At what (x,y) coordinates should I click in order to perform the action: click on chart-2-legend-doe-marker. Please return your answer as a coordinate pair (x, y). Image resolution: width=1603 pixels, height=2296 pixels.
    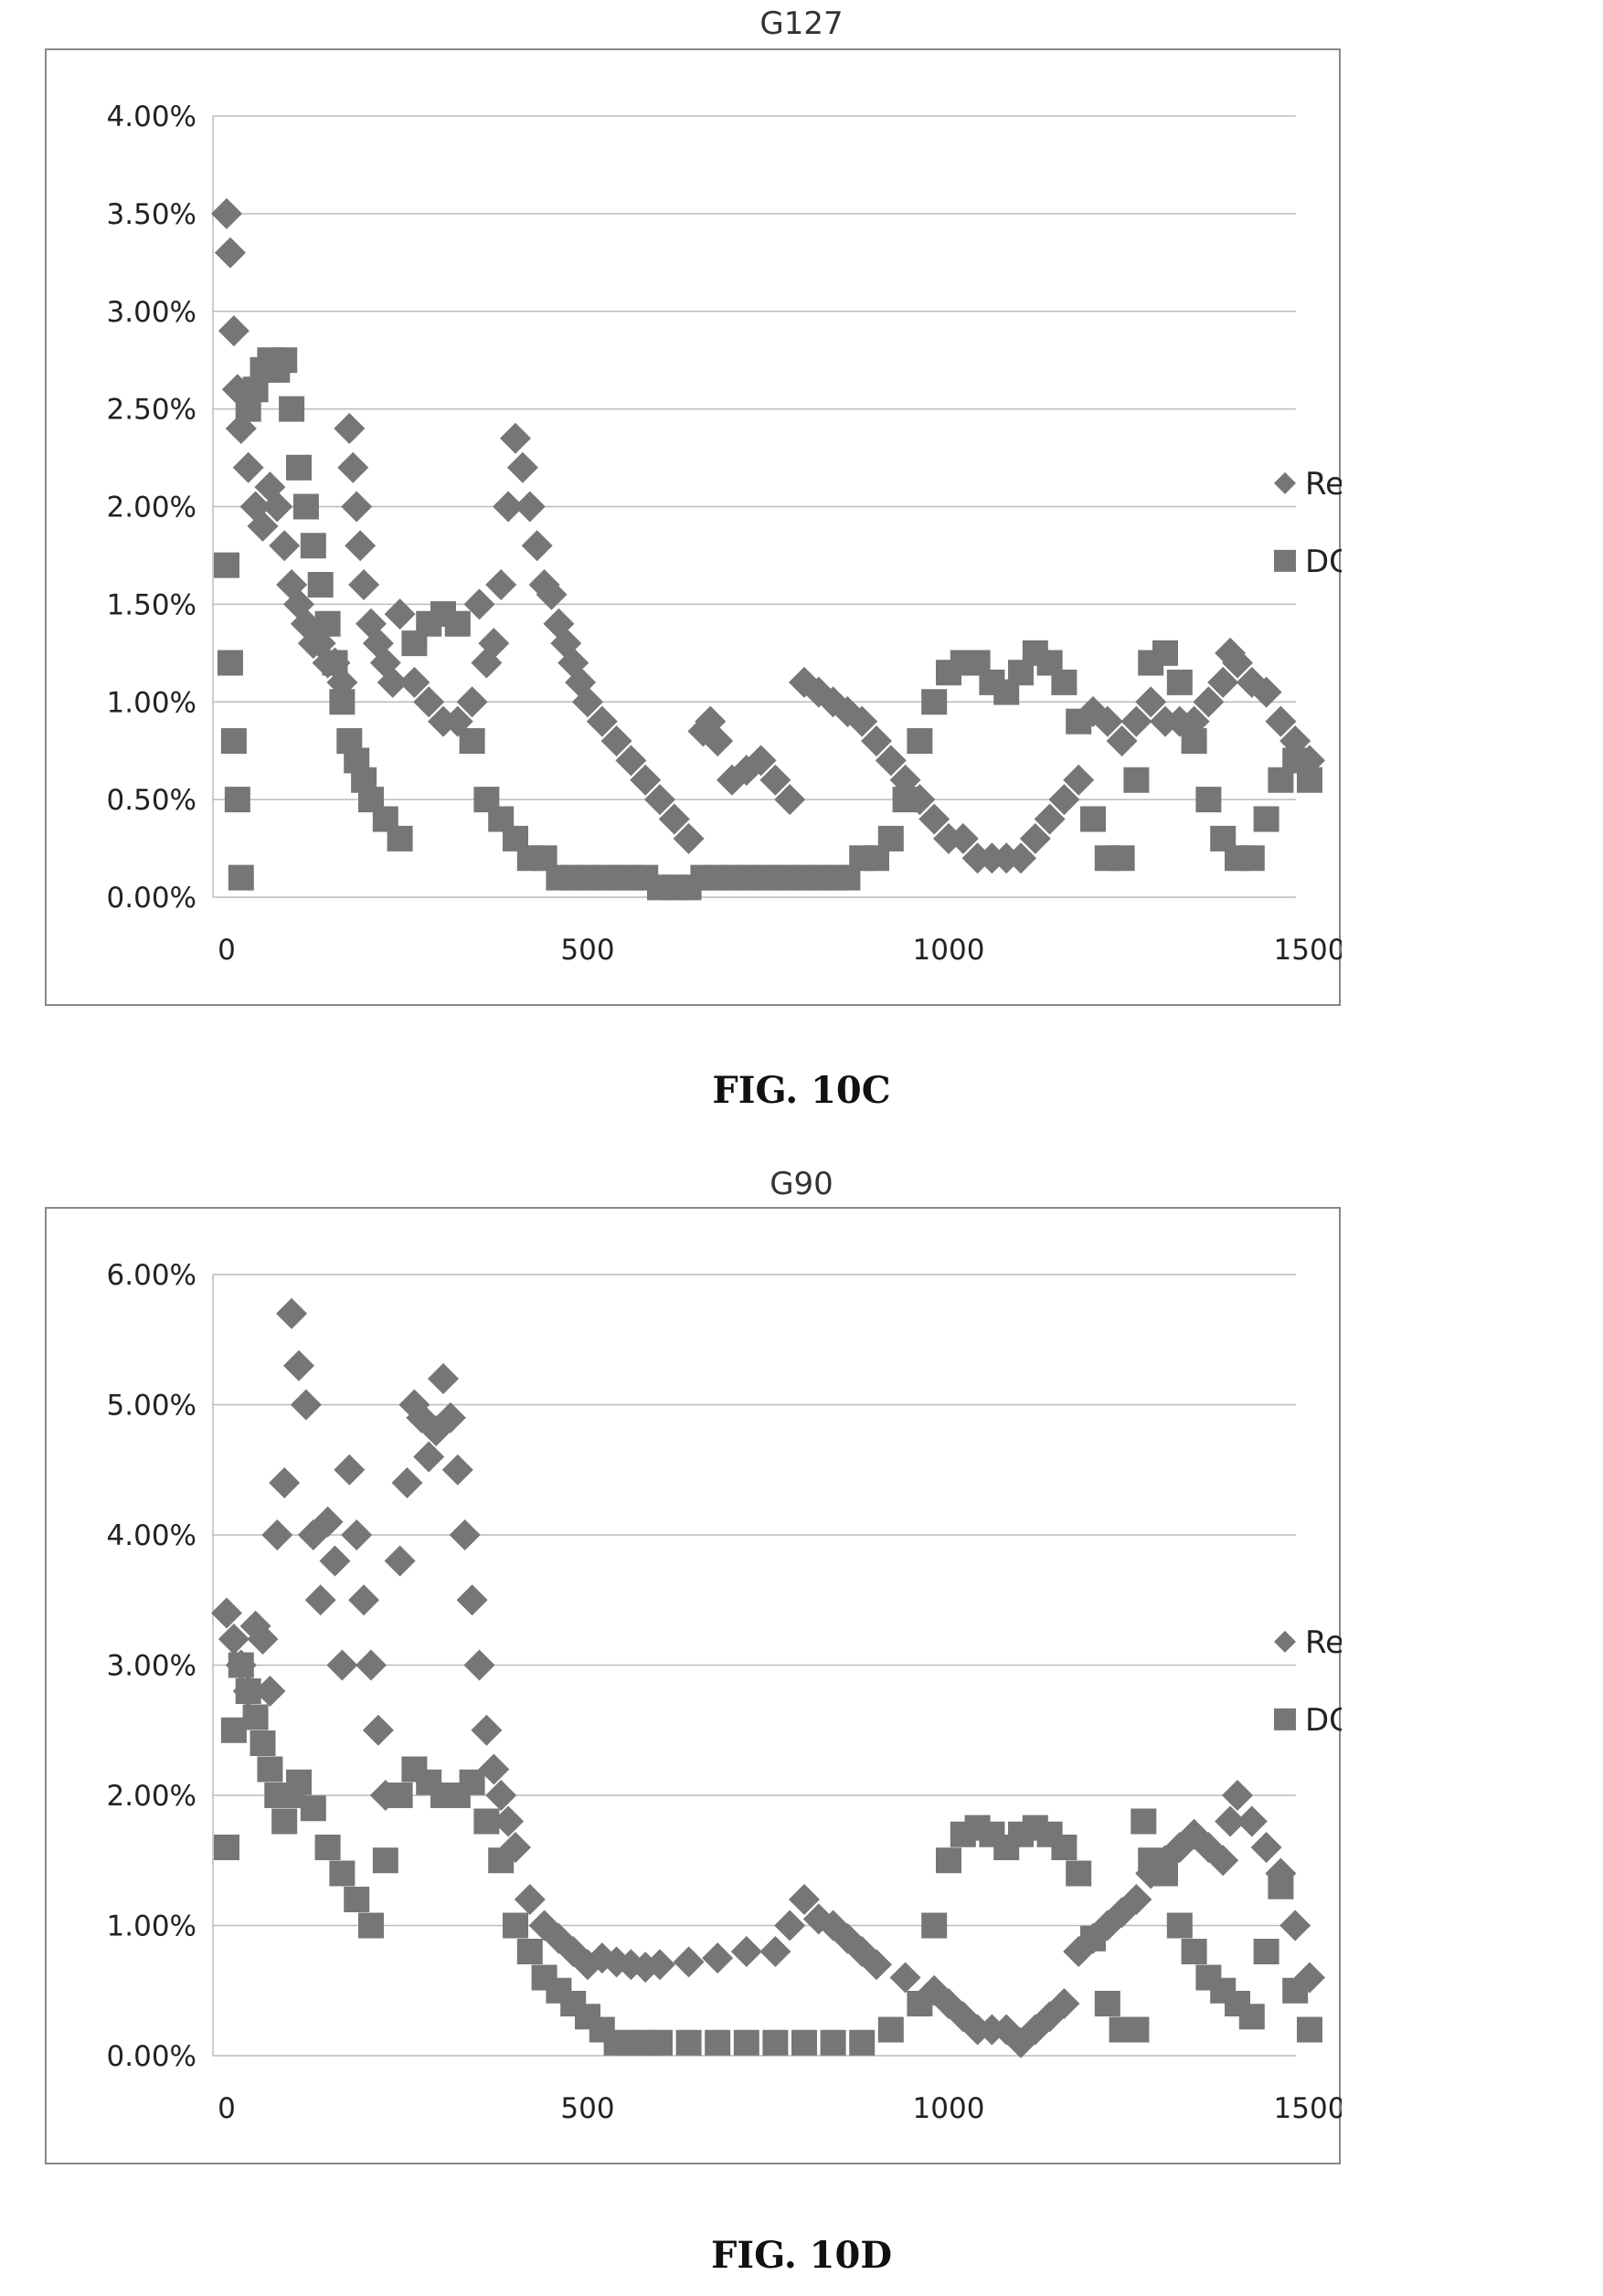
    Looking at the image, I should click on (1285, 1719).